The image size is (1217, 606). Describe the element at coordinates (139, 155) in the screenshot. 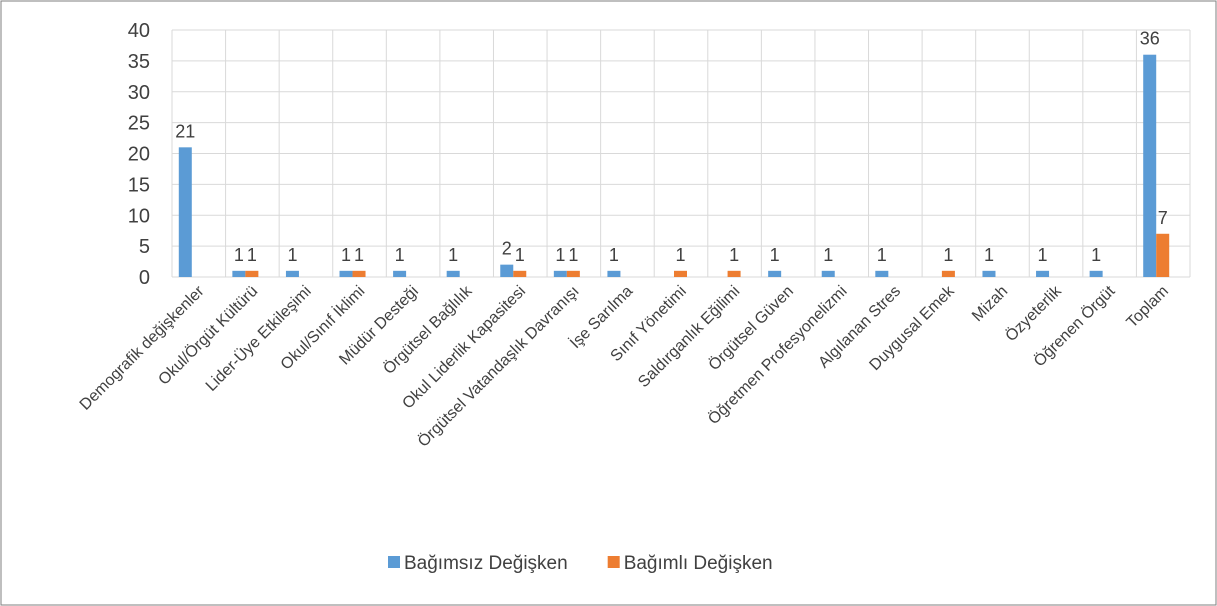

I see `y-tick-label: 20` at that location.